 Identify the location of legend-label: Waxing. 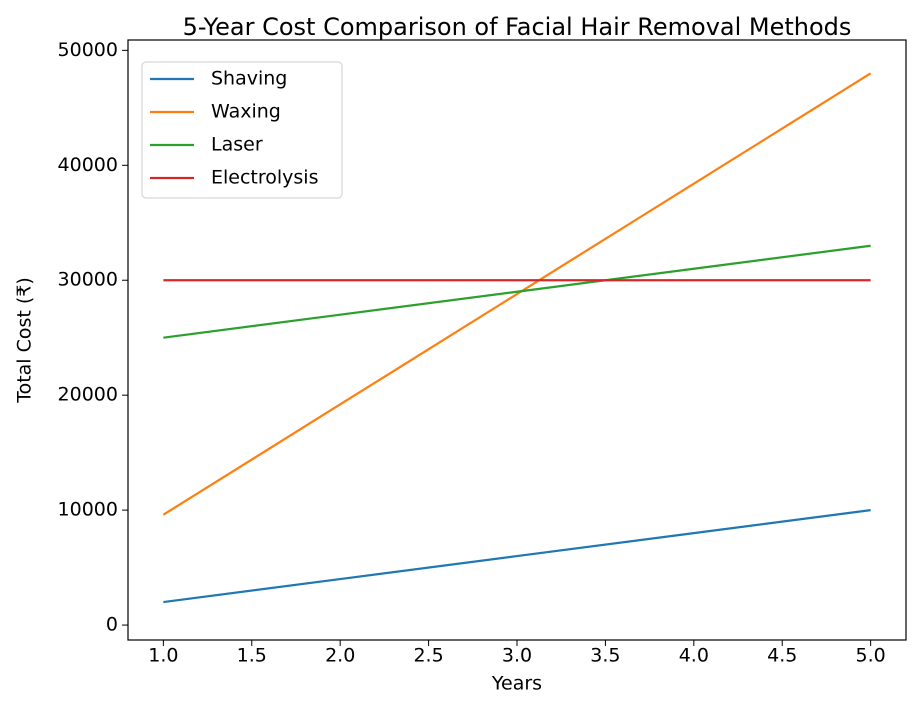
(246, 112).